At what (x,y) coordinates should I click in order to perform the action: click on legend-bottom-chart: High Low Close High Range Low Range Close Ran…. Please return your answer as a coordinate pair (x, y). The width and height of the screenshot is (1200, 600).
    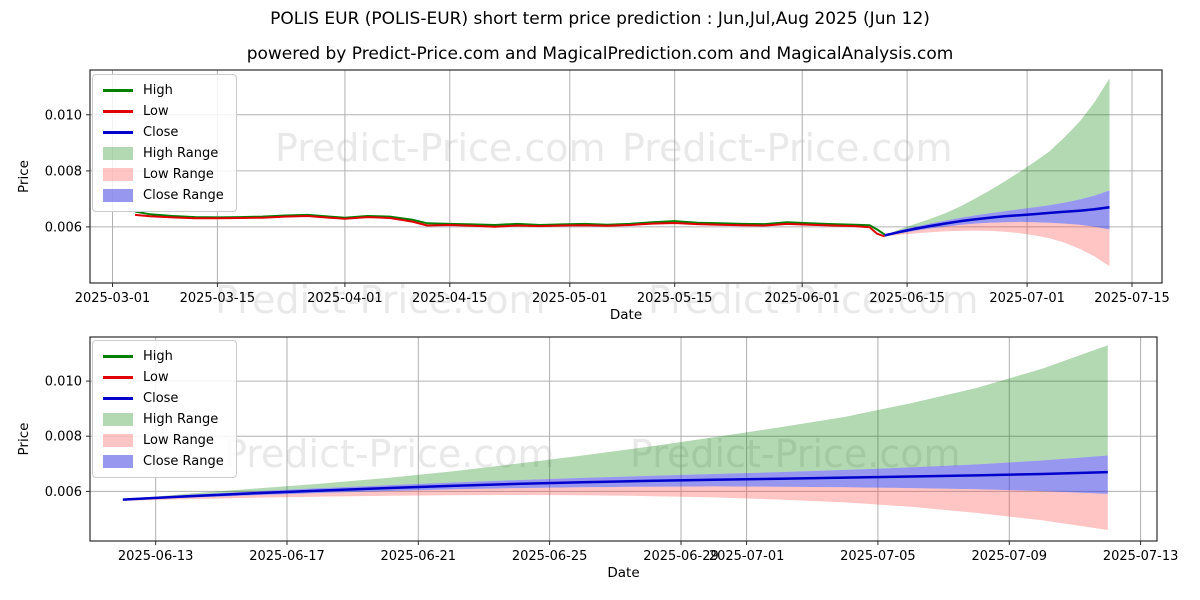
    Looking at the image, I should click on (164, 409).